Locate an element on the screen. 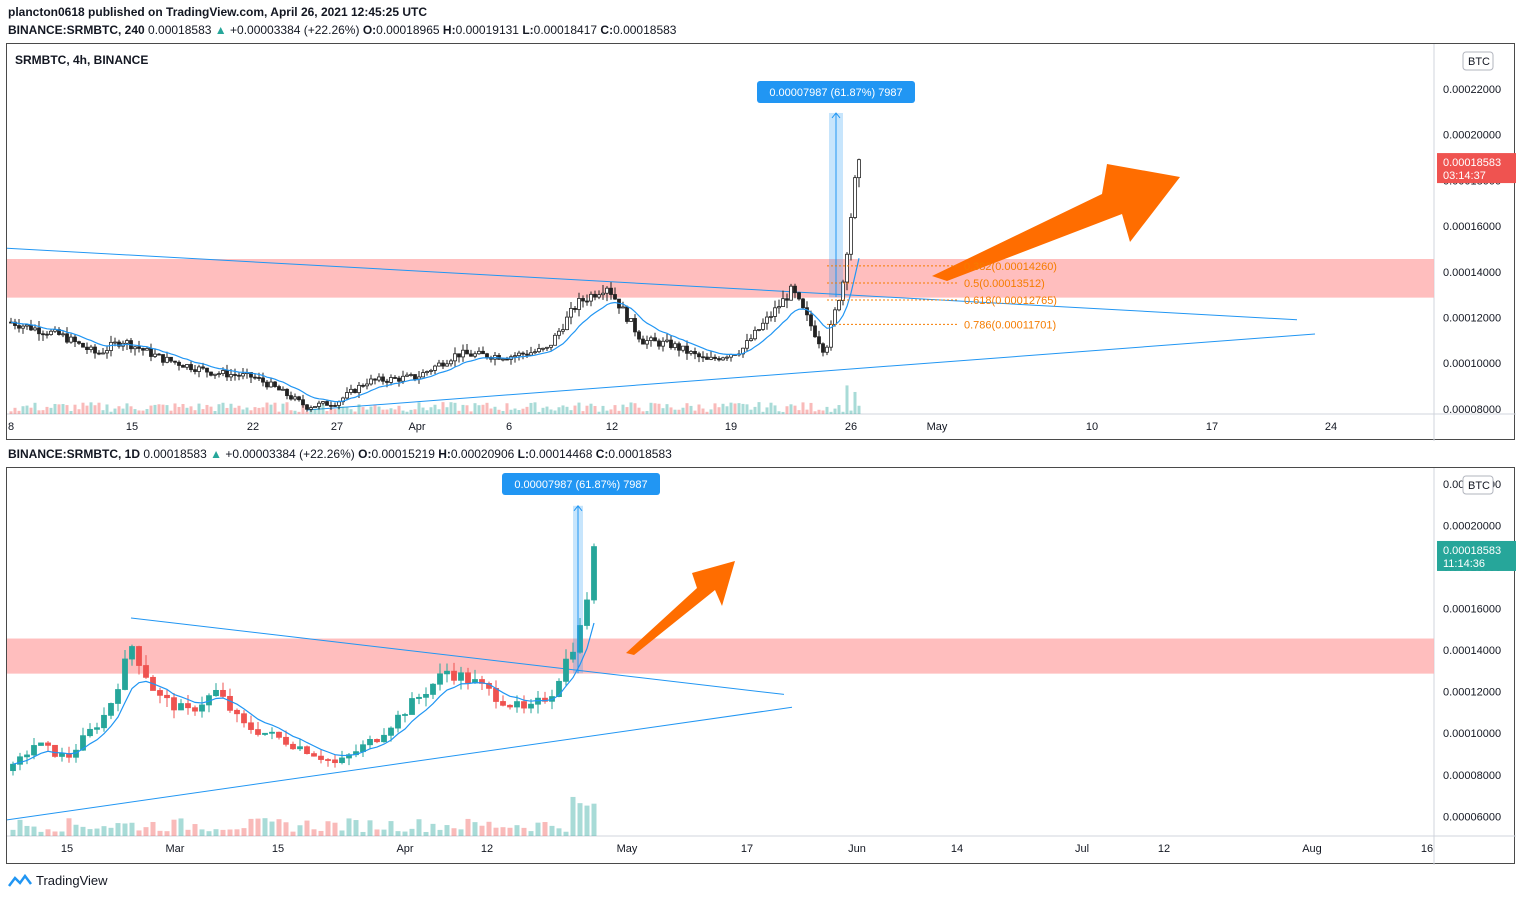 This screenshot has width=1522, height=901. footer-brand: TradingView is located at coordinates (58, 880).